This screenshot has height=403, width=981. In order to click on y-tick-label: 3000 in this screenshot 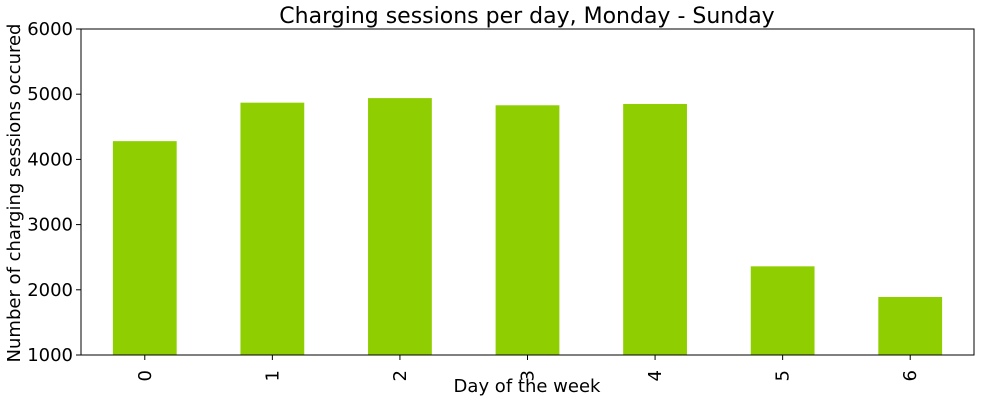, I will do `click(50, 225)`.